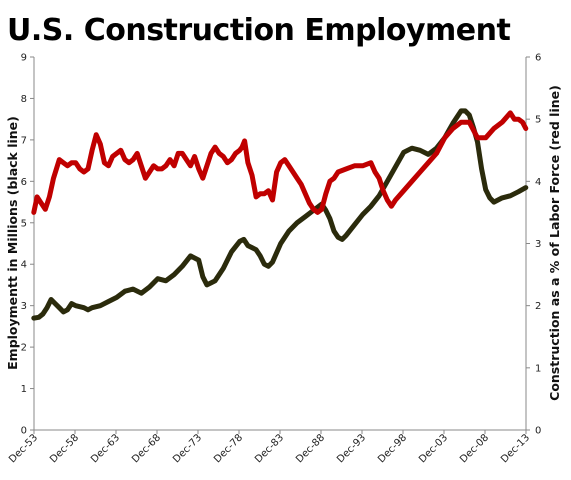 The height and width of the screenshot is (480, 571). Describe the element at coordinates (538, 120) in the screenshot. I see `right-tick-label: 5` at that location.